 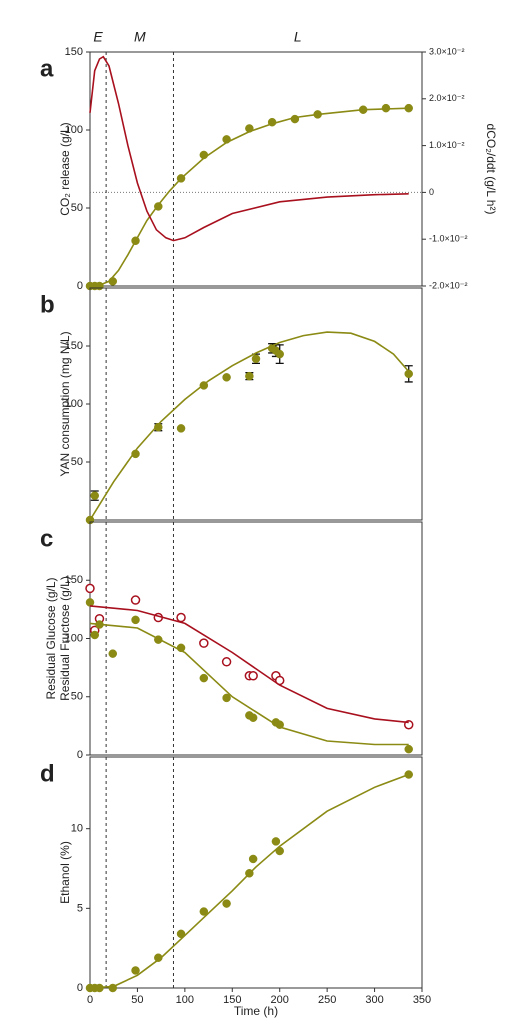 What do you see at coordinates (98, 37) in the screenshot?
I see `phase-label: E` at bounding box center [98, 37].